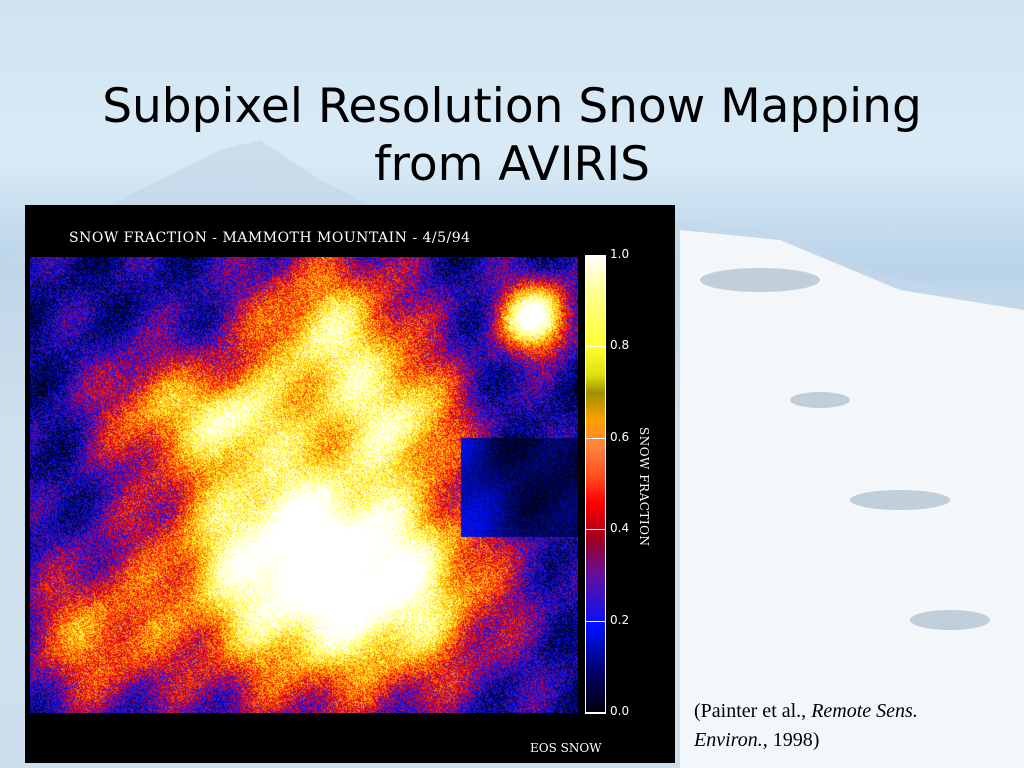 The height and width of the screenshot is (768, 1024). I want to click on citation-year: 1998), so click(793, 740).